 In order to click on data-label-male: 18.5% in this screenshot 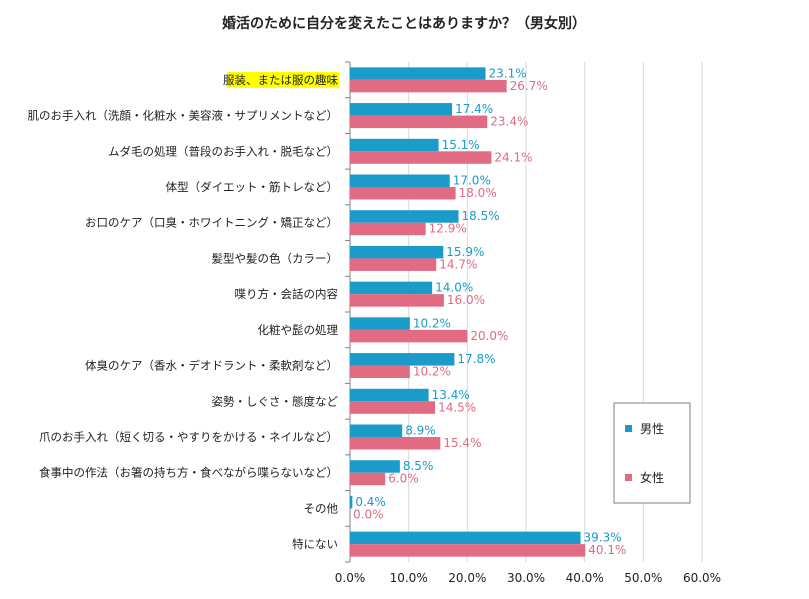, I will do `click(481, 216)`.